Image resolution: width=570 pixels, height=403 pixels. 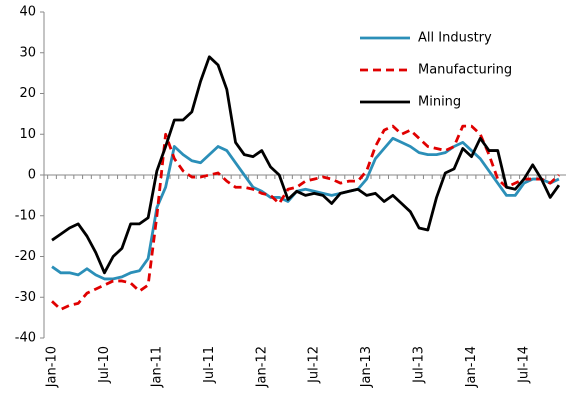 I want to click on legend-label: Manufacturing, so click(x=465, y=70).